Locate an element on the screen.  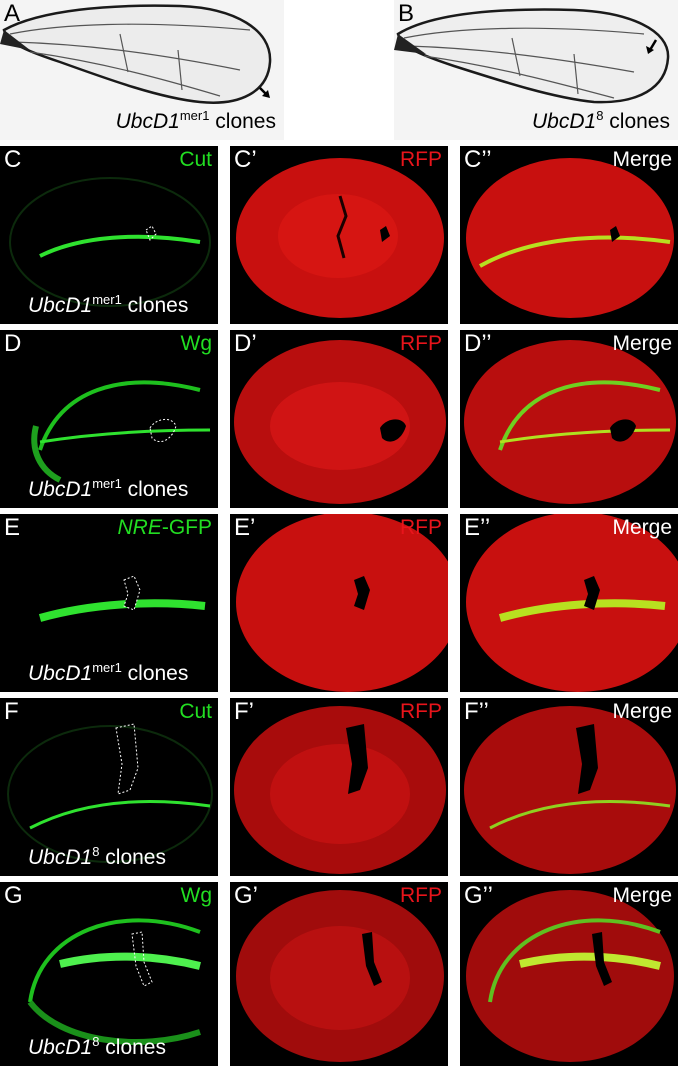
panel-d: D Wg UbcD1mer1 clones is located at coordinates (109, 419).